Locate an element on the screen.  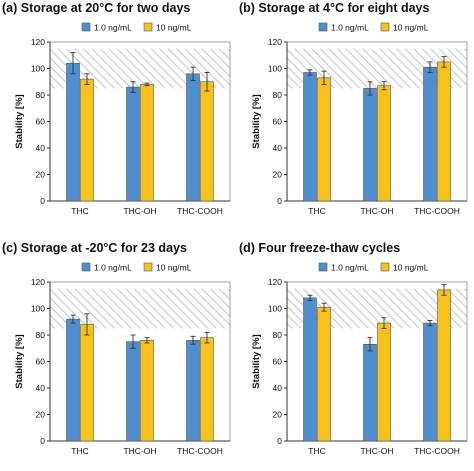
chart-title: (c) Storage at -20°C for 23 days is located at coordinates (94, 248).